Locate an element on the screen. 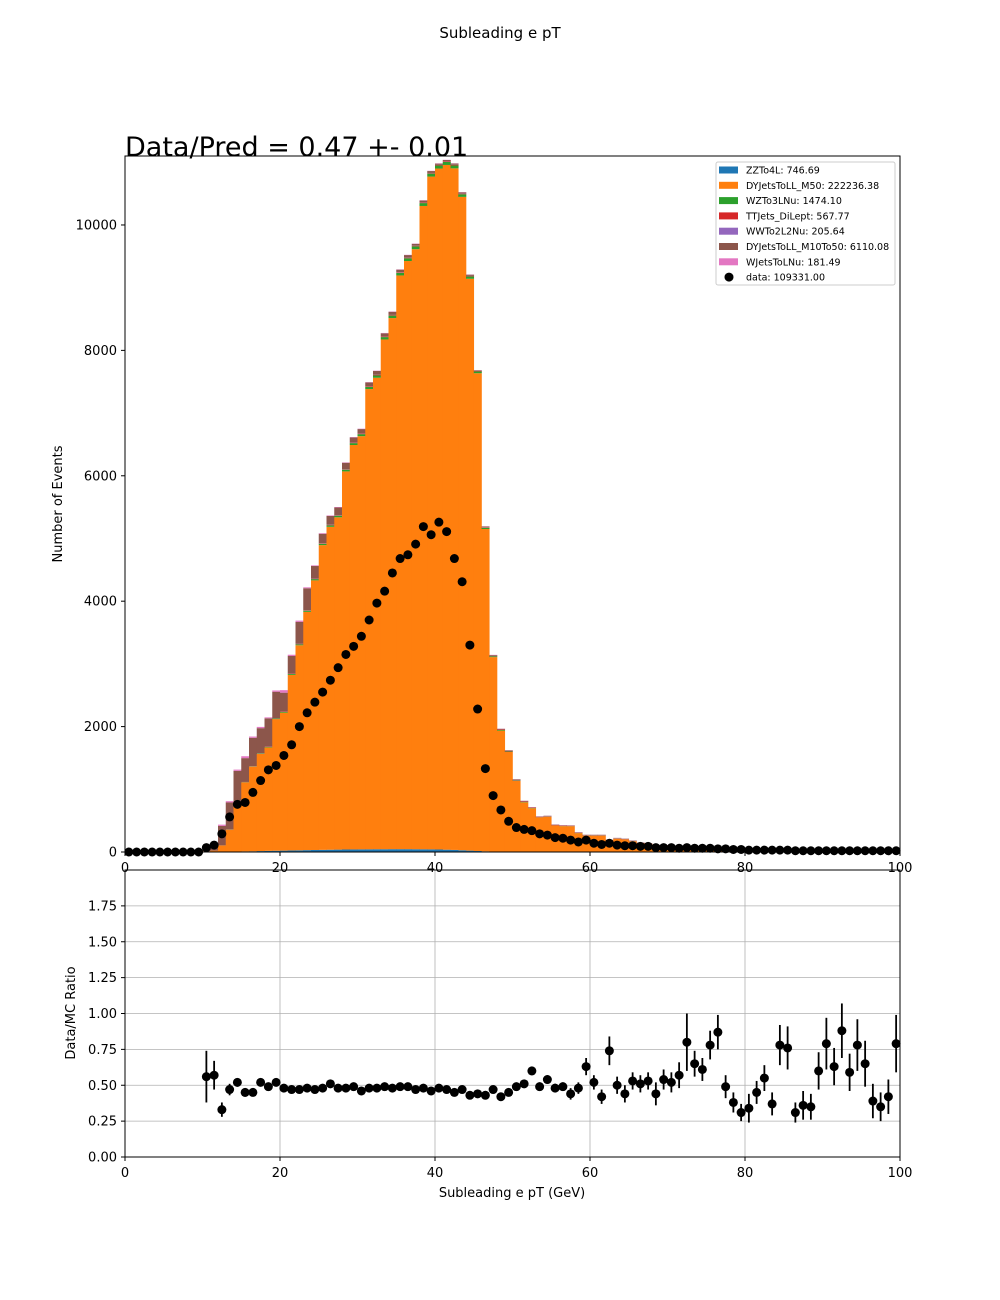 The image size is (1000, 1300). x-tick-label: 80 is located at coordinates (745, 1173).